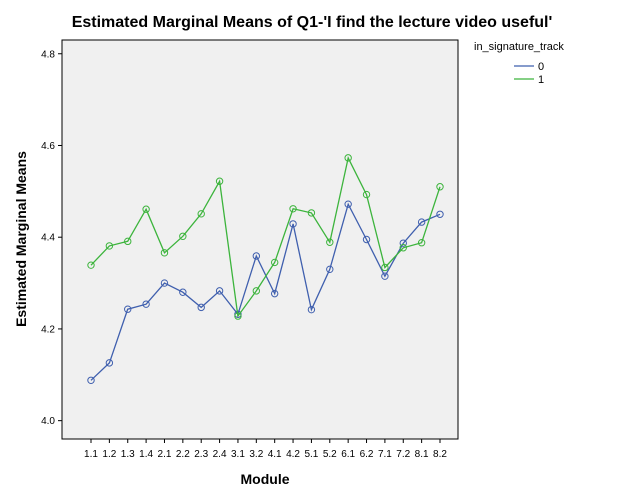 The width and height of the screenshot is (626, 501). Describe the element at coordinates (311, 454) in the screenshot. I see `x-tick-label: 5.1` at that location.